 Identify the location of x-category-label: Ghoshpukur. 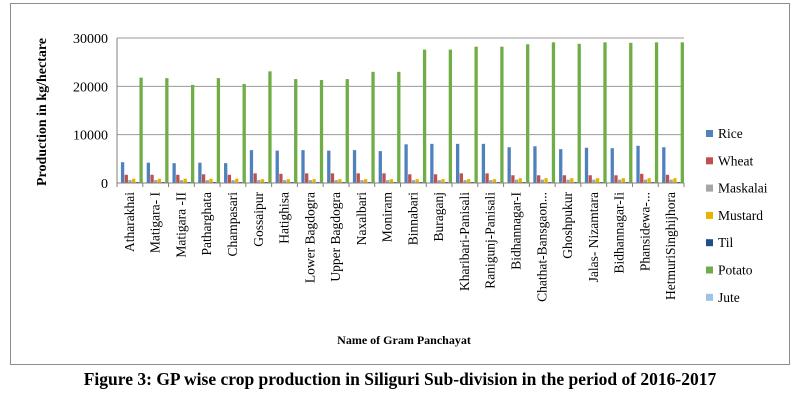
(567, 224).